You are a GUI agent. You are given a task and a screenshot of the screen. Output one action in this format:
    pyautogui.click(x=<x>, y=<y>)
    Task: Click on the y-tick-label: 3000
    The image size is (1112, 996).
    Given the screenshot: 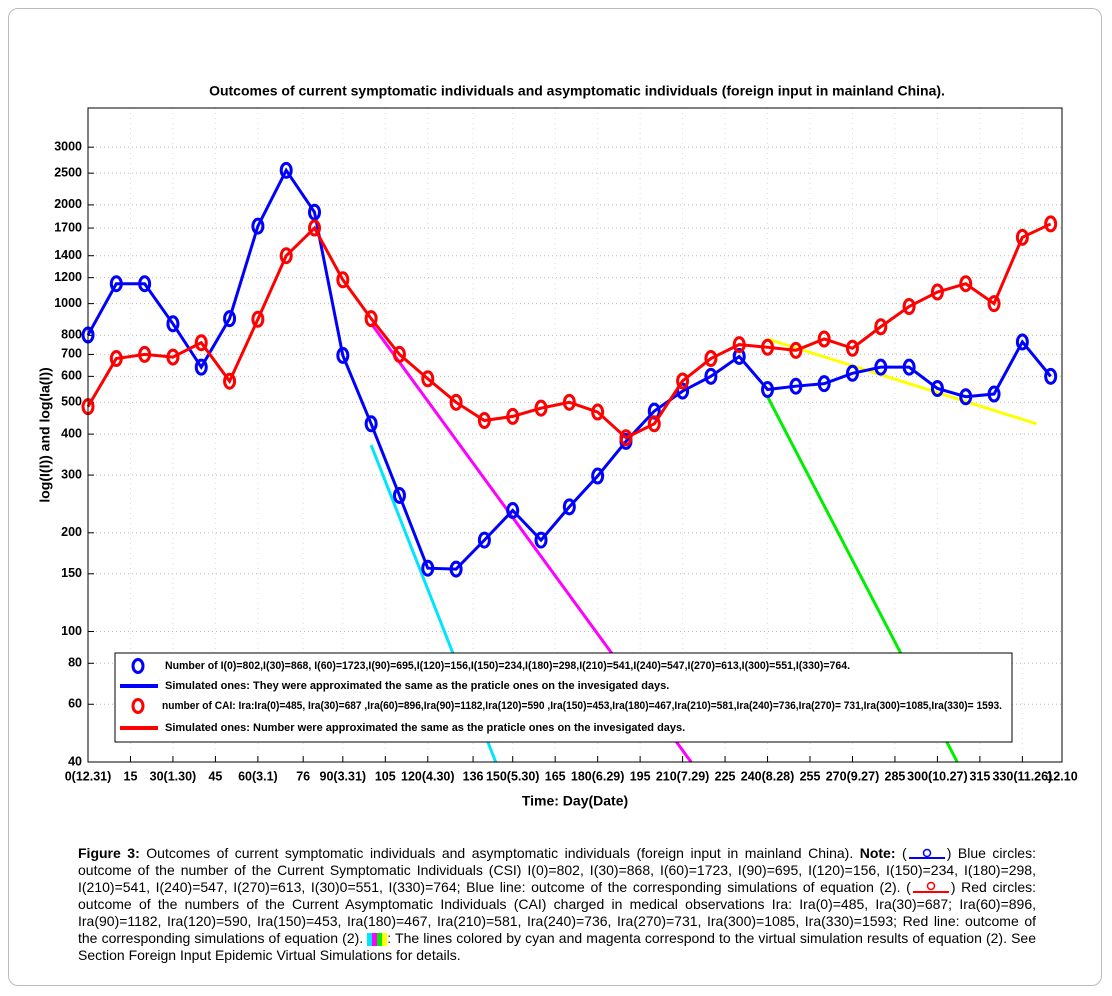 What is the action you would take?
    pyautogui.click(x=68, y=146)
    